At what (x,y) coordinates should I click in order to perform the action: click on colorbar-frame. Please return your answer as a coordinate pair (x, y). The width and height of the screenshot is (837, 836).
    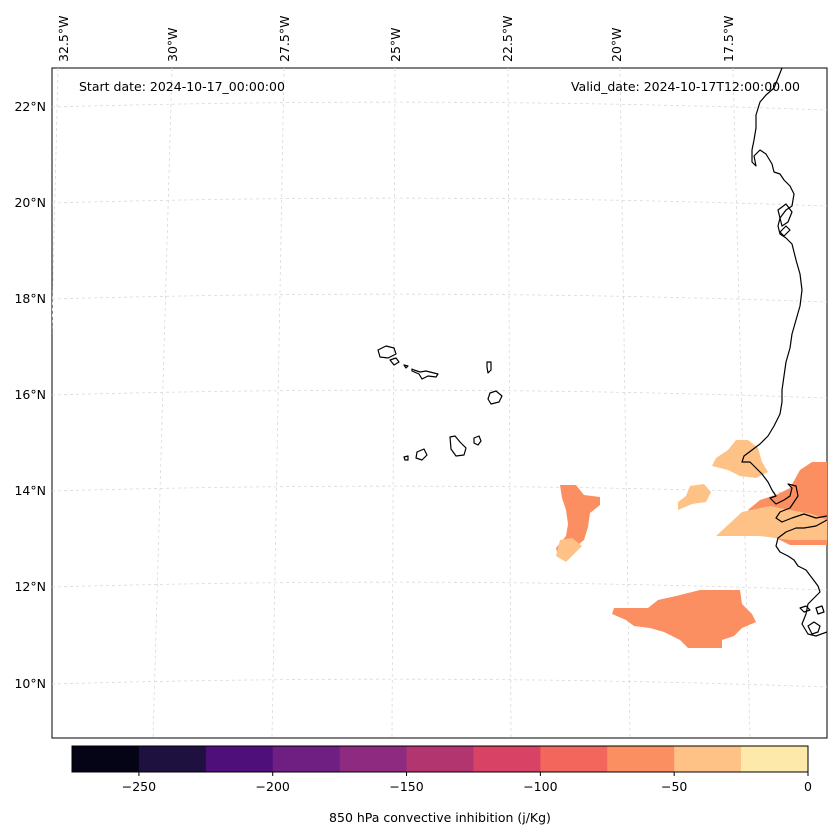
    Looking at the image, I should click on (440, 759).